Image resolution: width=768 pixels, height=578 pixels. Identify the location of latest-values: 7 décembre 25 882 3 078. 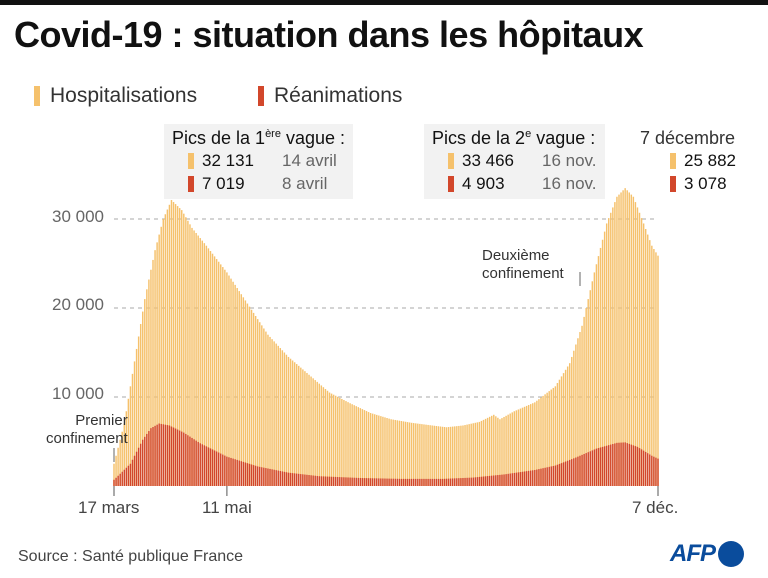
(688, 161).